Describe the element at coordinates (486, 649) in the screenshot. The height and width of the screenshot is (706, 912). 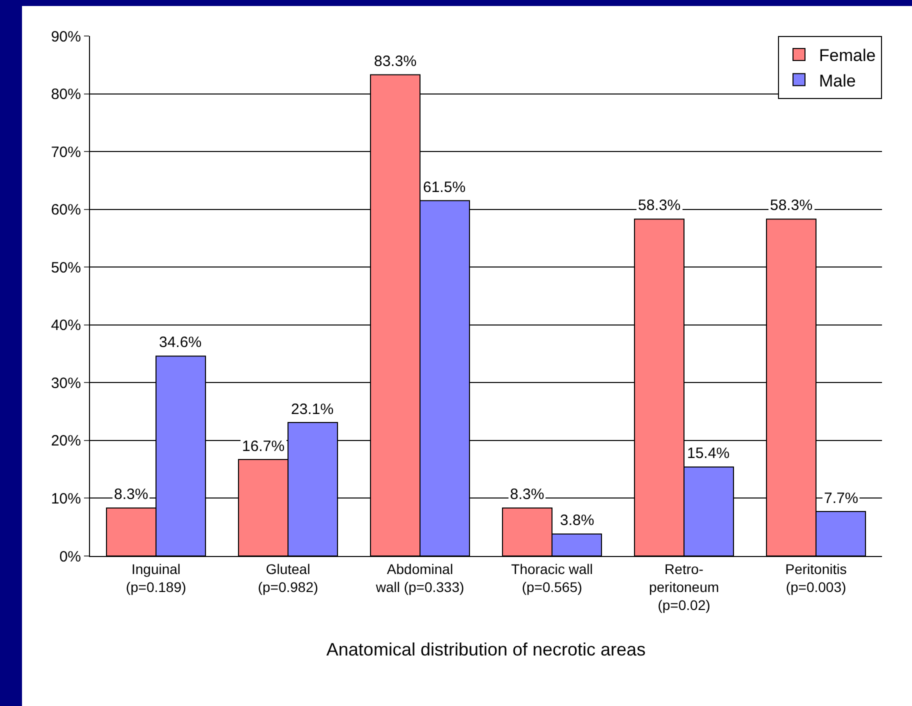
I see `x-axis-title: Anatomical distribution of necrotic areas` at that location.